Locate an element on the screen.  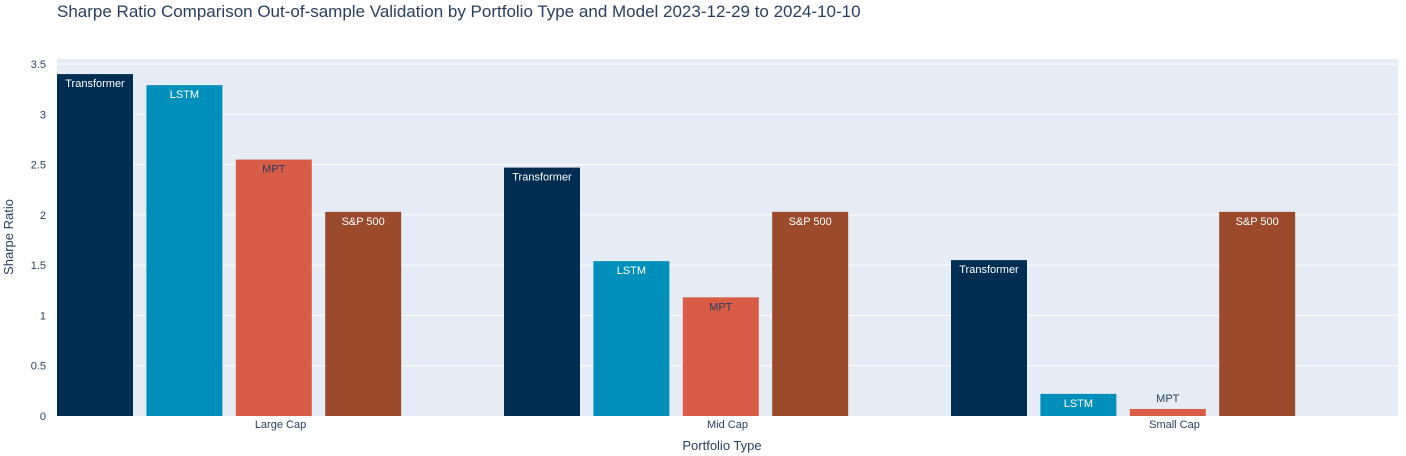
y-tick-label: 2.5 is located at coordinates (38, 166).